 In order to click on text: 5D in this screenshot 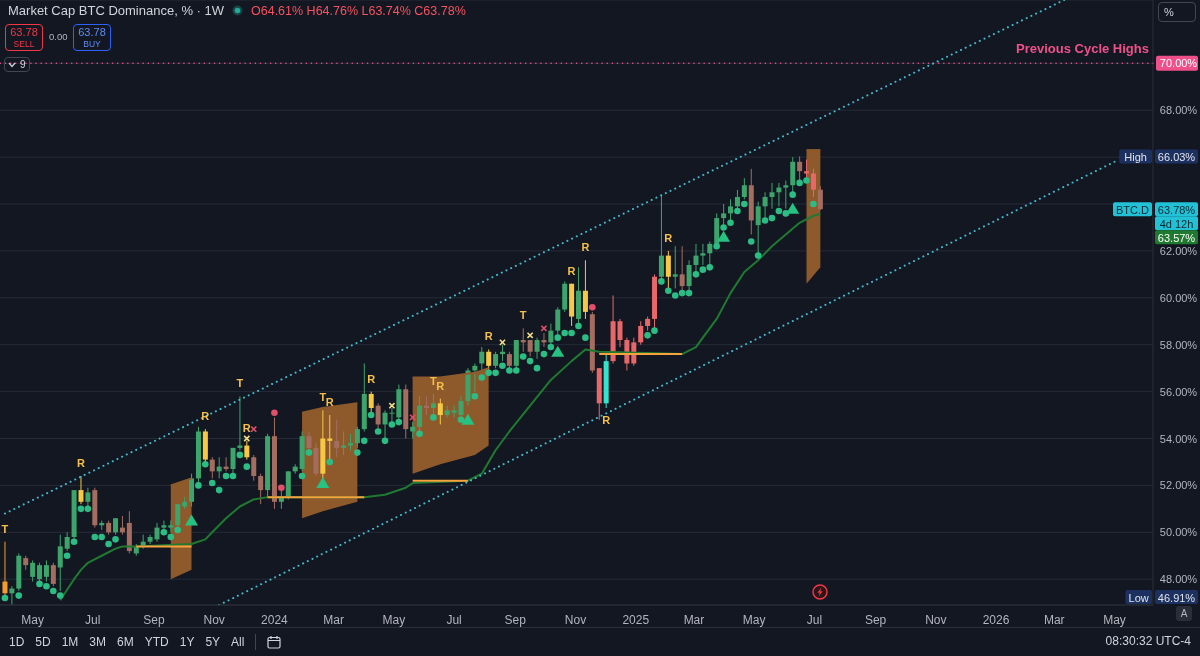, I will do `click(43, 642)`.